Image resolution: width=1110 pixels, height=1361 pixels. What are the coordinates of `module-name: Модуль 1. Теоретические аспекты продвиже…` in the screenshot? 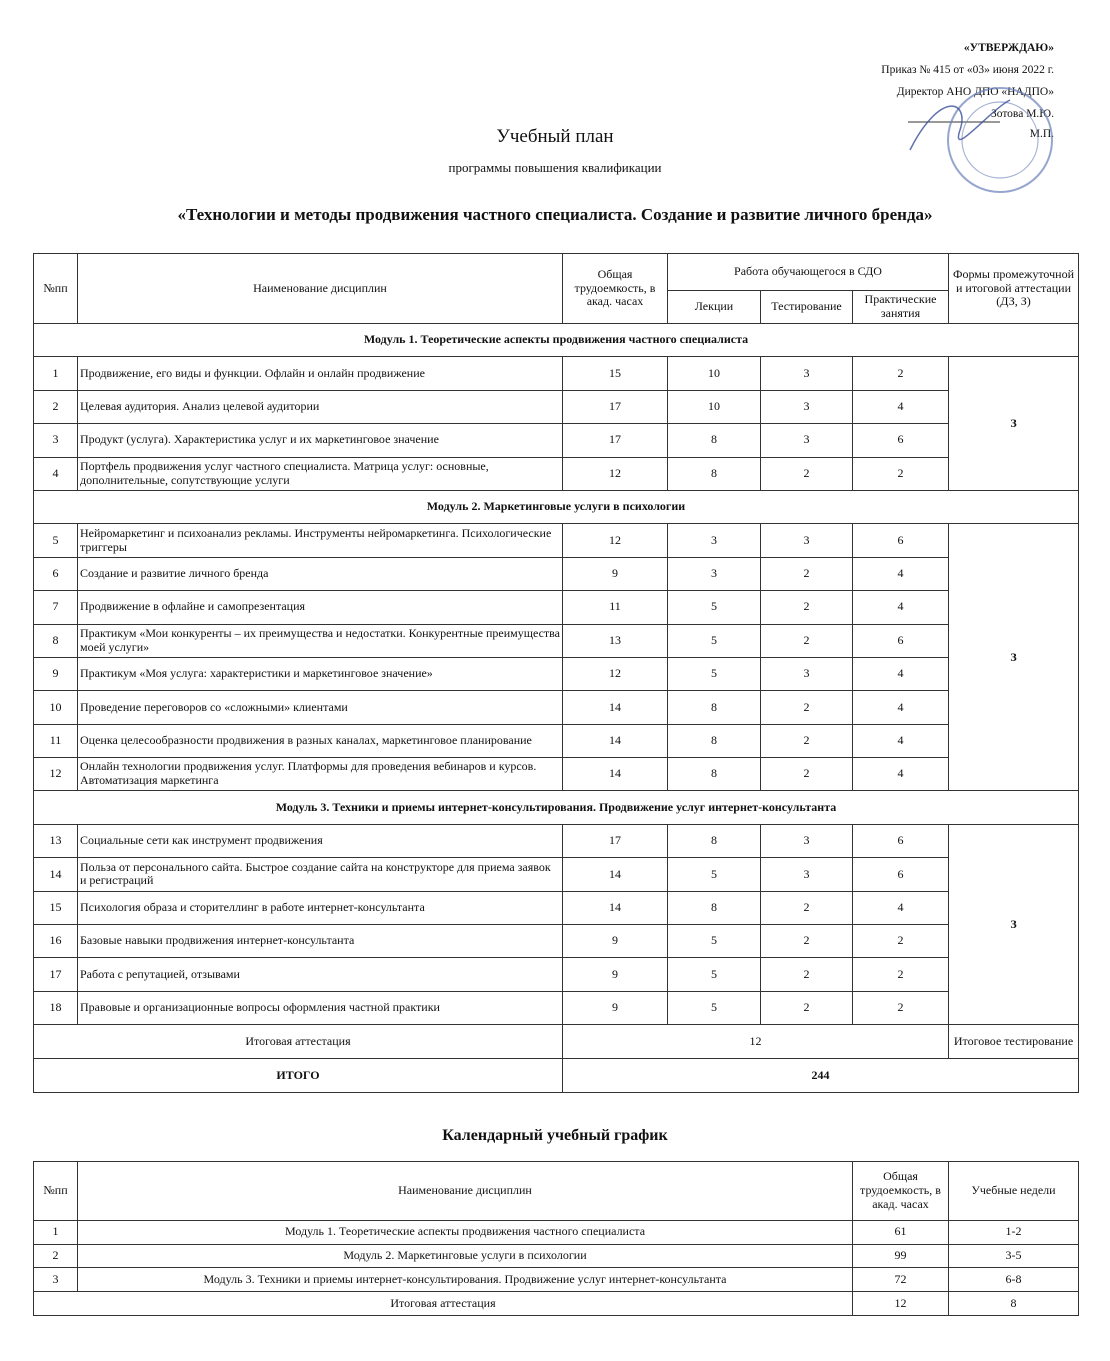 It's located at (465, 1232).